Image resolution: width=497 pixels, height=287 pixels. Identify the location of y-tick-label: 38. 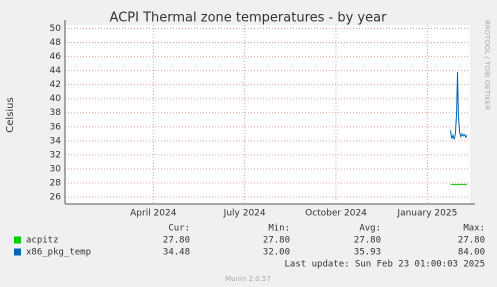
(56, 113).